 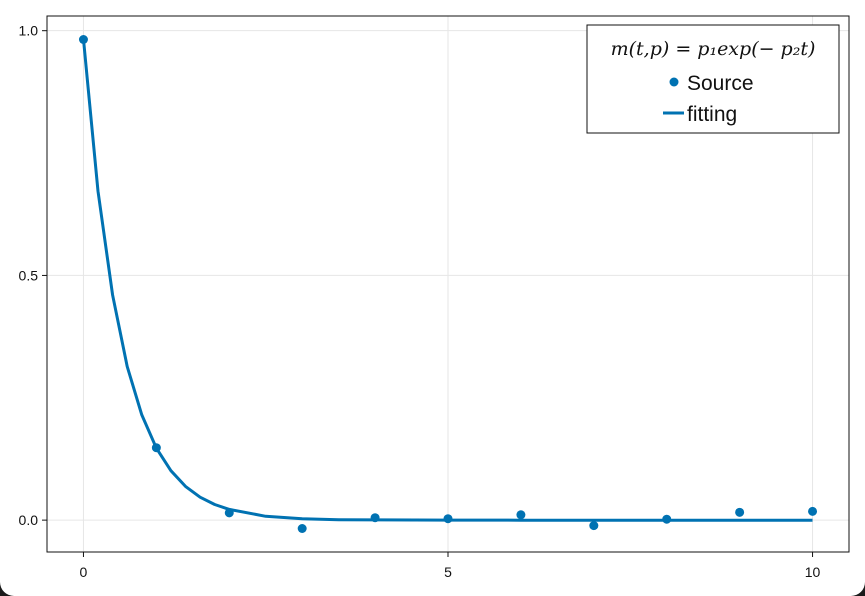 I want to click on legend-box, so click(x=713, y=79).